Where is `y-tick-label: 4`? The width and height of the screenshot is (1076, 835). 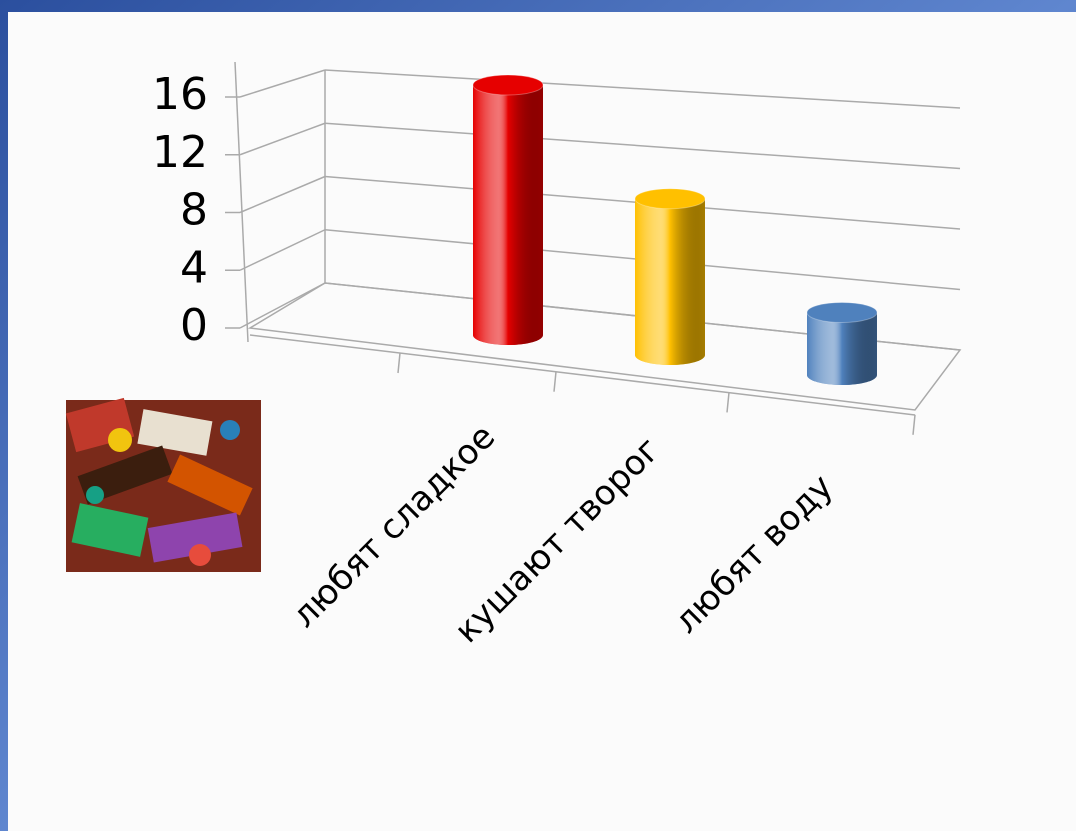
y-tick-label: 4 is located at coordinates (194, 267).